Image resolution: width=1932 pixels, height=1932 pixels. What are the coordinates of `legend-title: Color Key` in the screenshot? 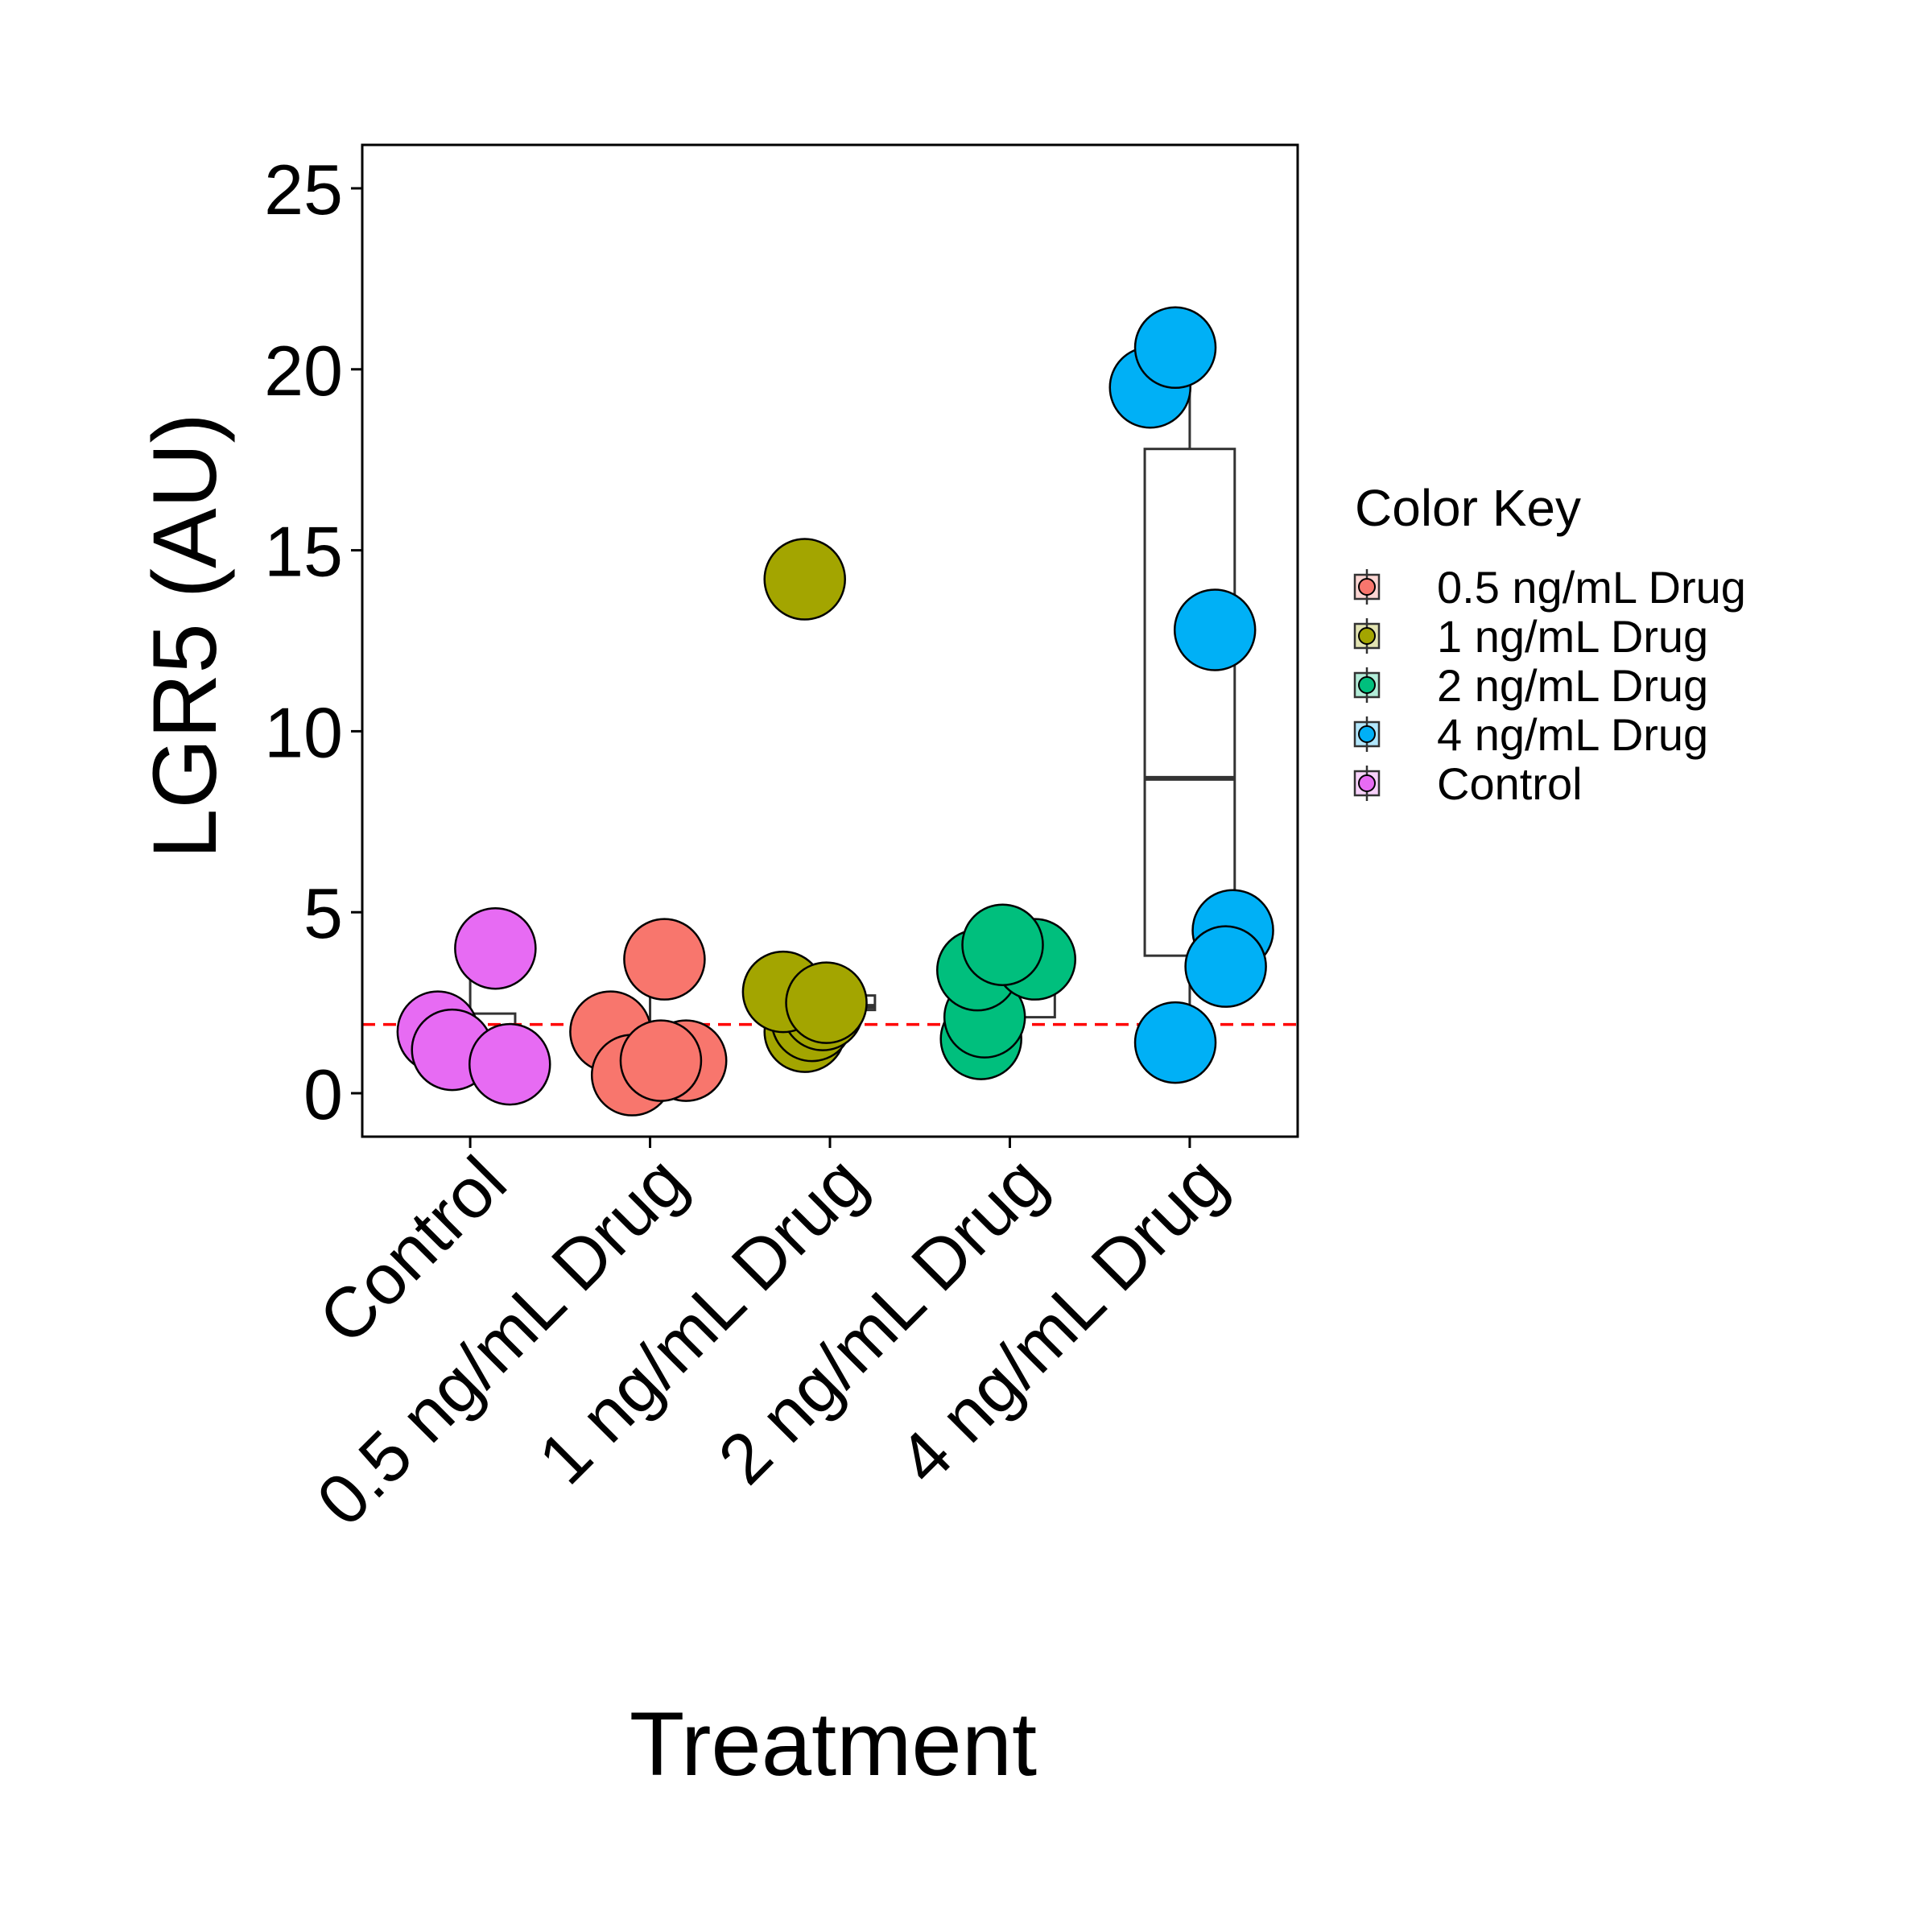 It's located at (1468, 508).